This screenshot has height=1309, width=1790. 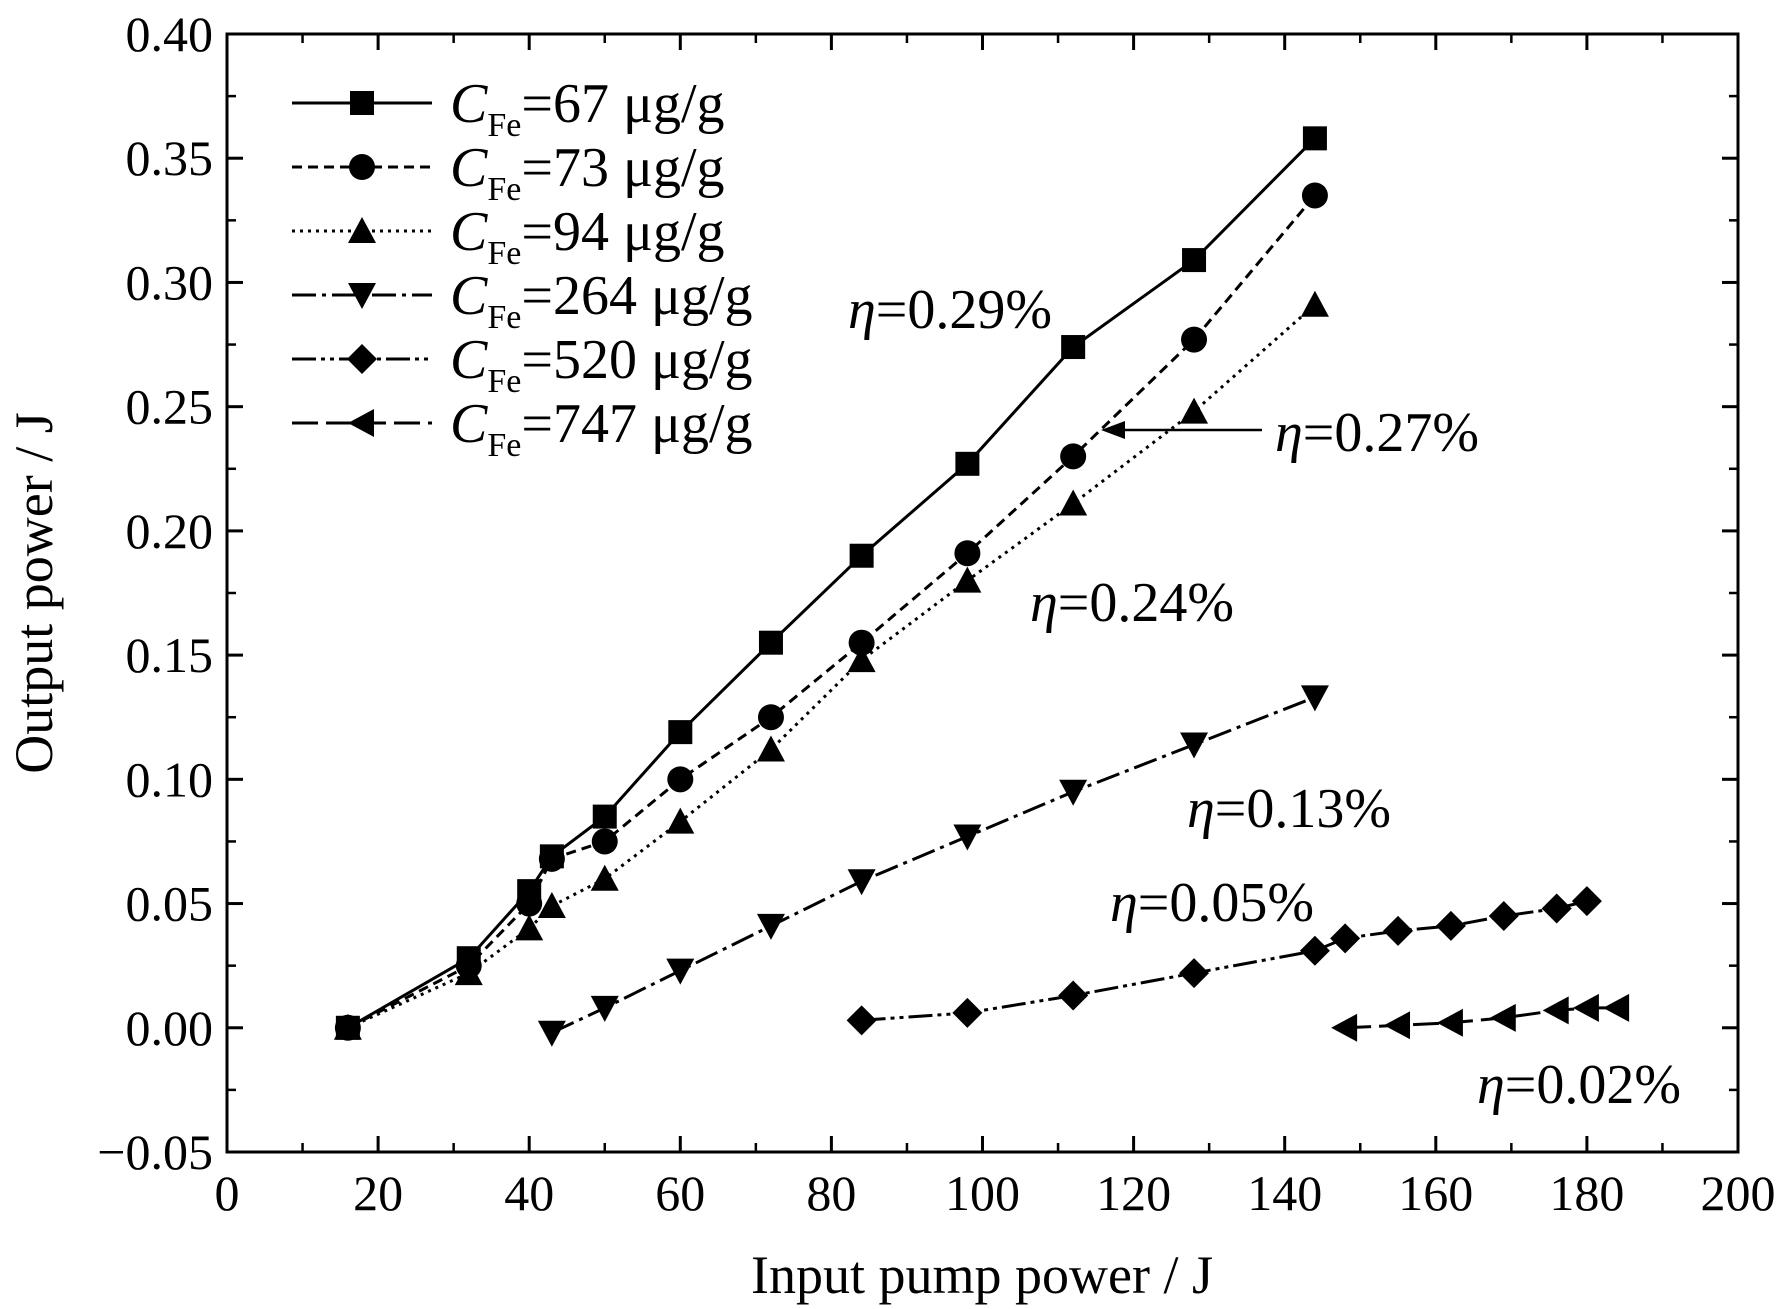 What do you see at coordinates (170, 407) in the screenshot?
I see `y-tick-label: 0.25` at bounding box center [170, 407].